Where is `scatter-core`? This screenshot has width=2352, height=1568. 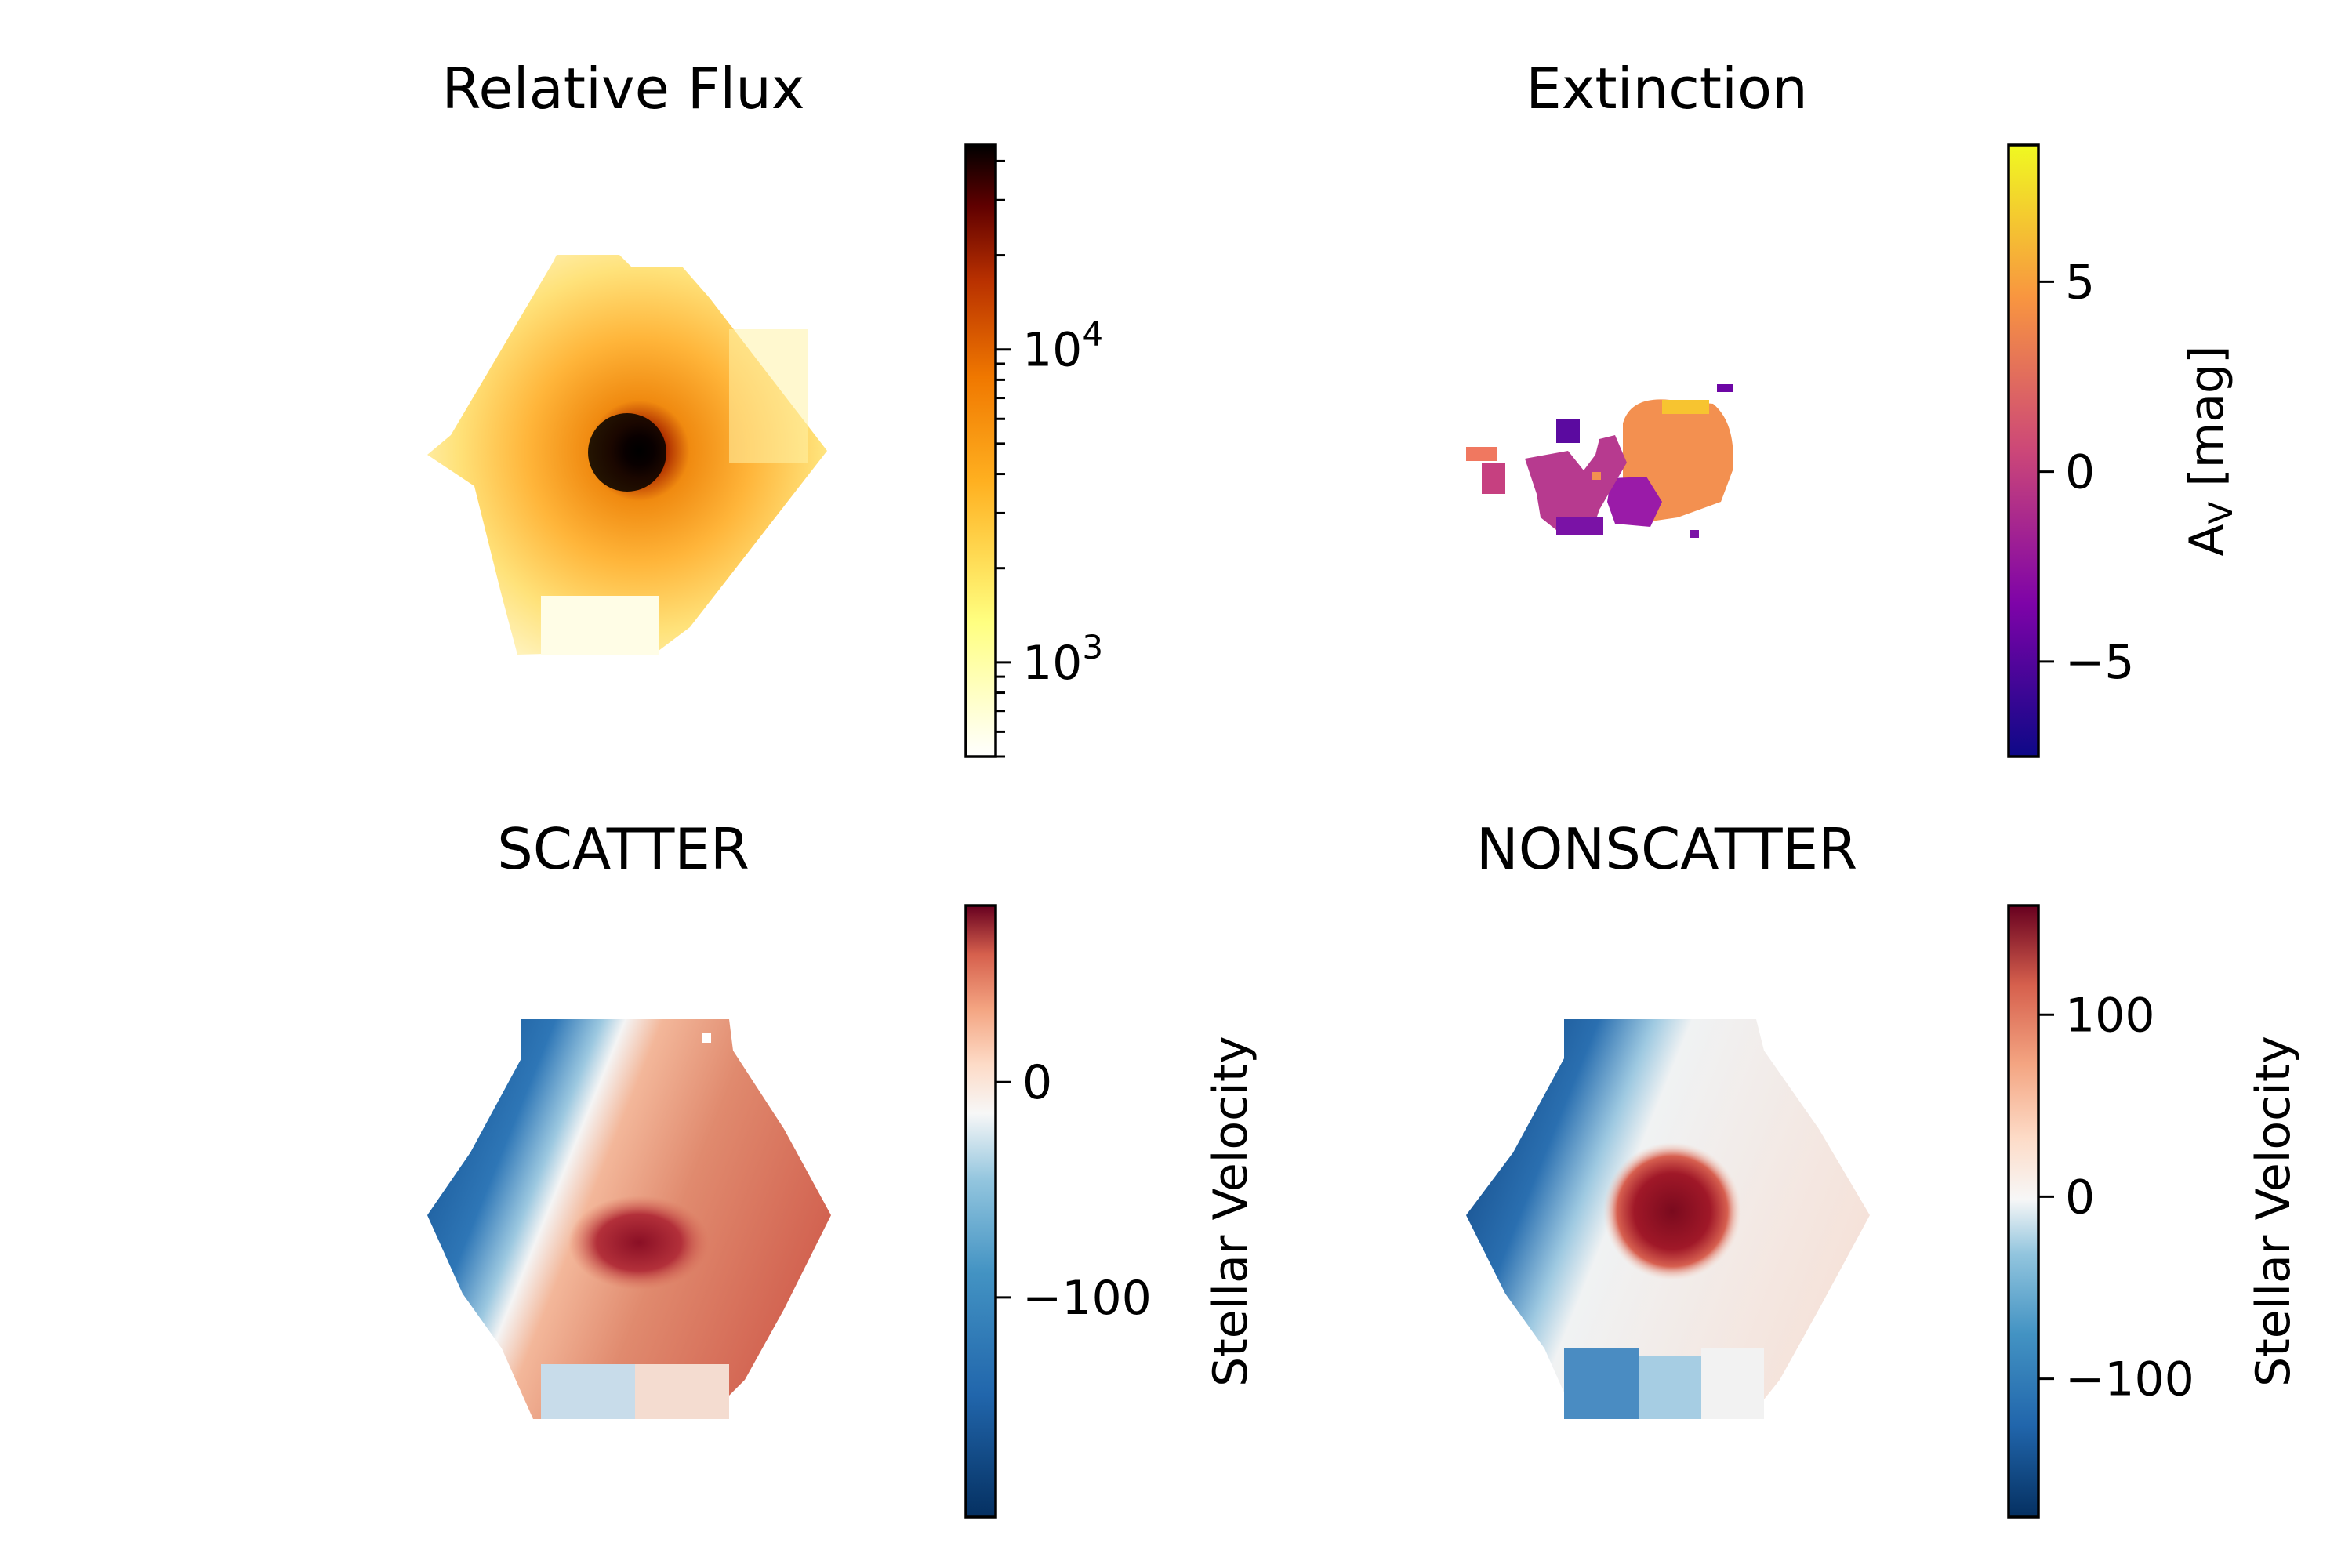 scatter-core is located at coordinates (639, 1243).